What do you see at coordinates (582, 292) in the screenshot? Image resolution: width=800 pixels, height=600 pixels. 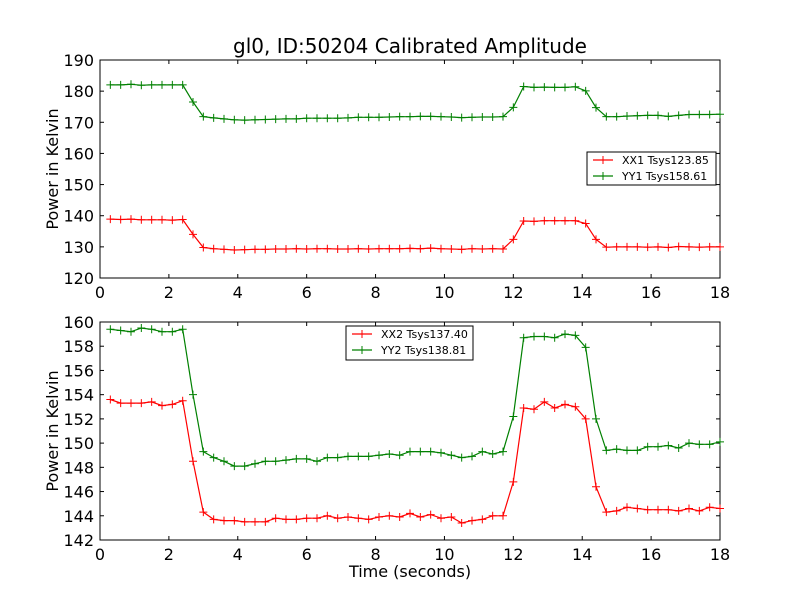 I see `x-tick-label: 14` at bounding box center [582, 292].